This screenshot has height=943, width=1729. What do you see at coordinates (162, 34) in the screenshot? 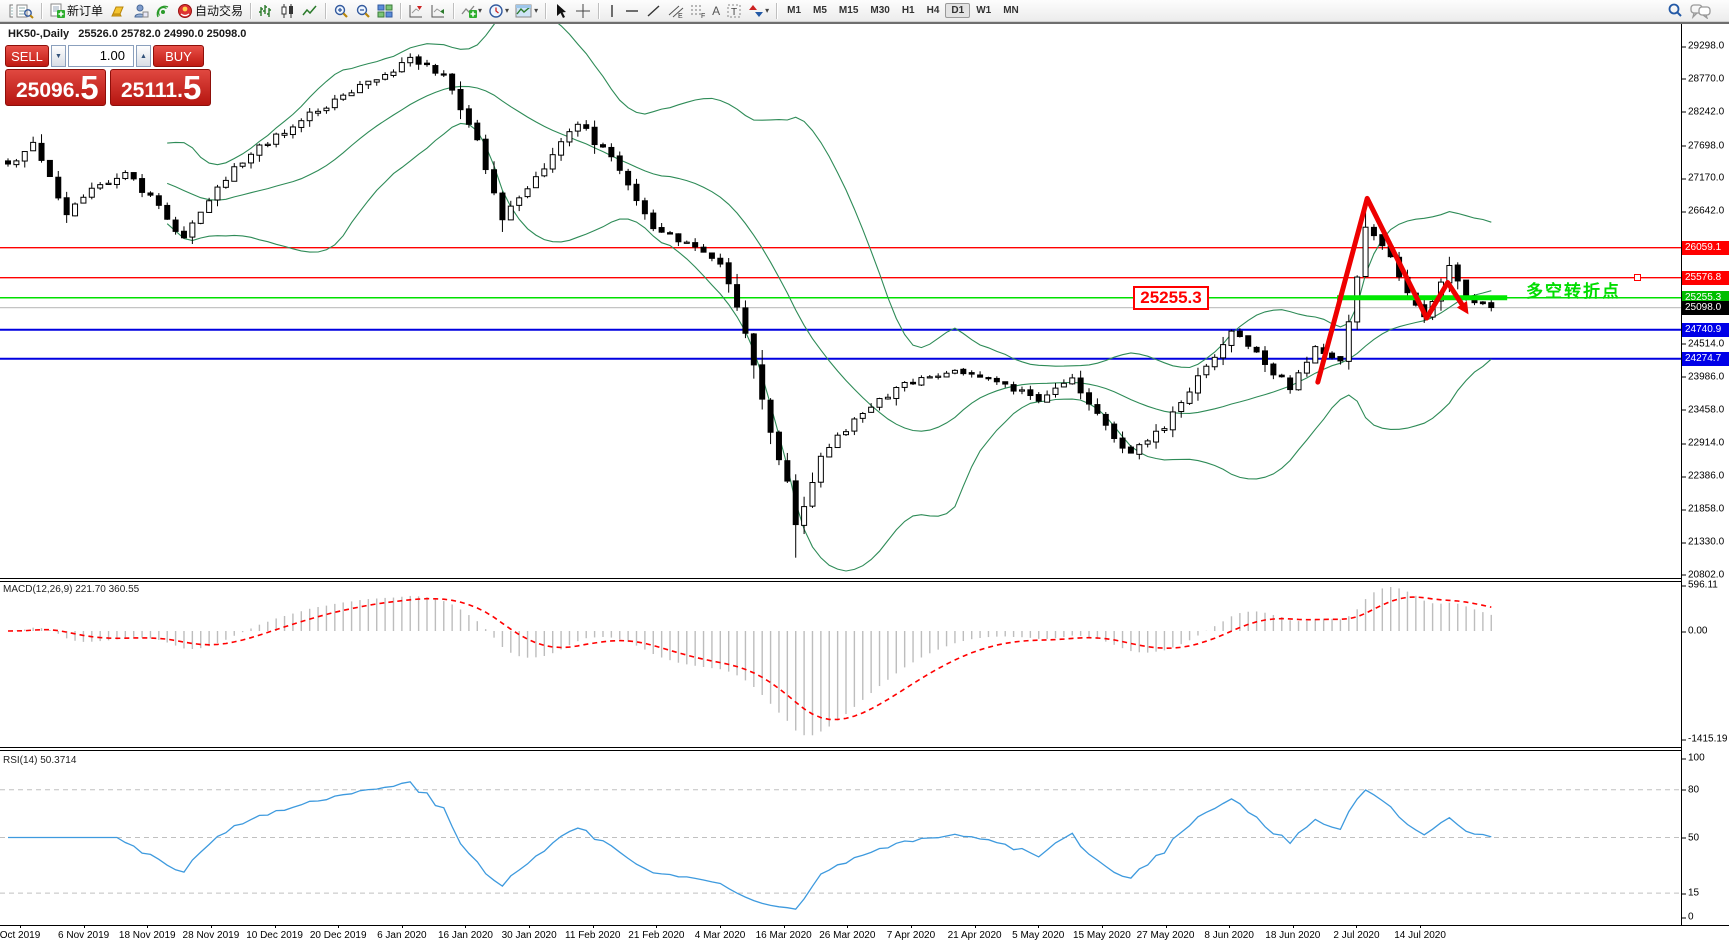
I see `ohlc-values: 25526.0 25782.0 24990.0 25098.0` at bounding box center [162, 34].